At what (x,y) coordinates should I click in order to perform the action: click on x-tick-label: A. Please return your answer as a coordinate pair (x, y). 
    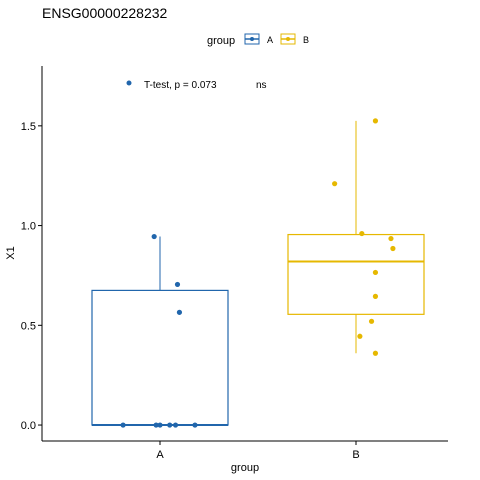
    Looking at the image, I should click on (160, 455).